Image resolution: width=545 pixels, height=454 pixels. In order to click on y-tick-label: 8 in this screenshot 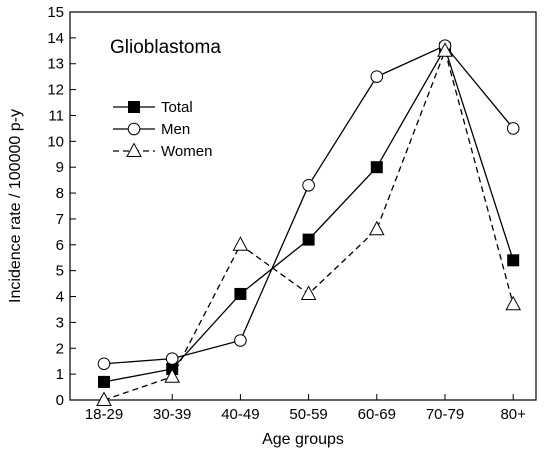, I will do `click(60, 193)`.